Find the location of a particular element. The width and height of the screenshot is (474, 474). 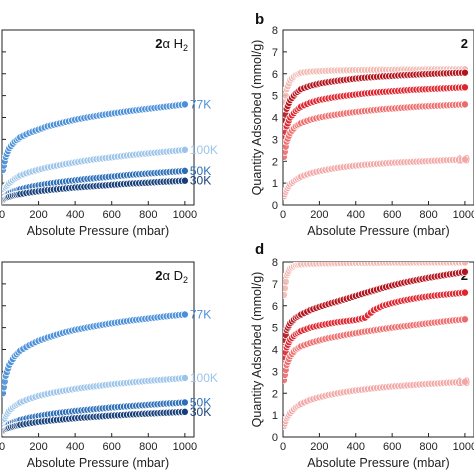

series-100K is located at coordinates (95, 400).